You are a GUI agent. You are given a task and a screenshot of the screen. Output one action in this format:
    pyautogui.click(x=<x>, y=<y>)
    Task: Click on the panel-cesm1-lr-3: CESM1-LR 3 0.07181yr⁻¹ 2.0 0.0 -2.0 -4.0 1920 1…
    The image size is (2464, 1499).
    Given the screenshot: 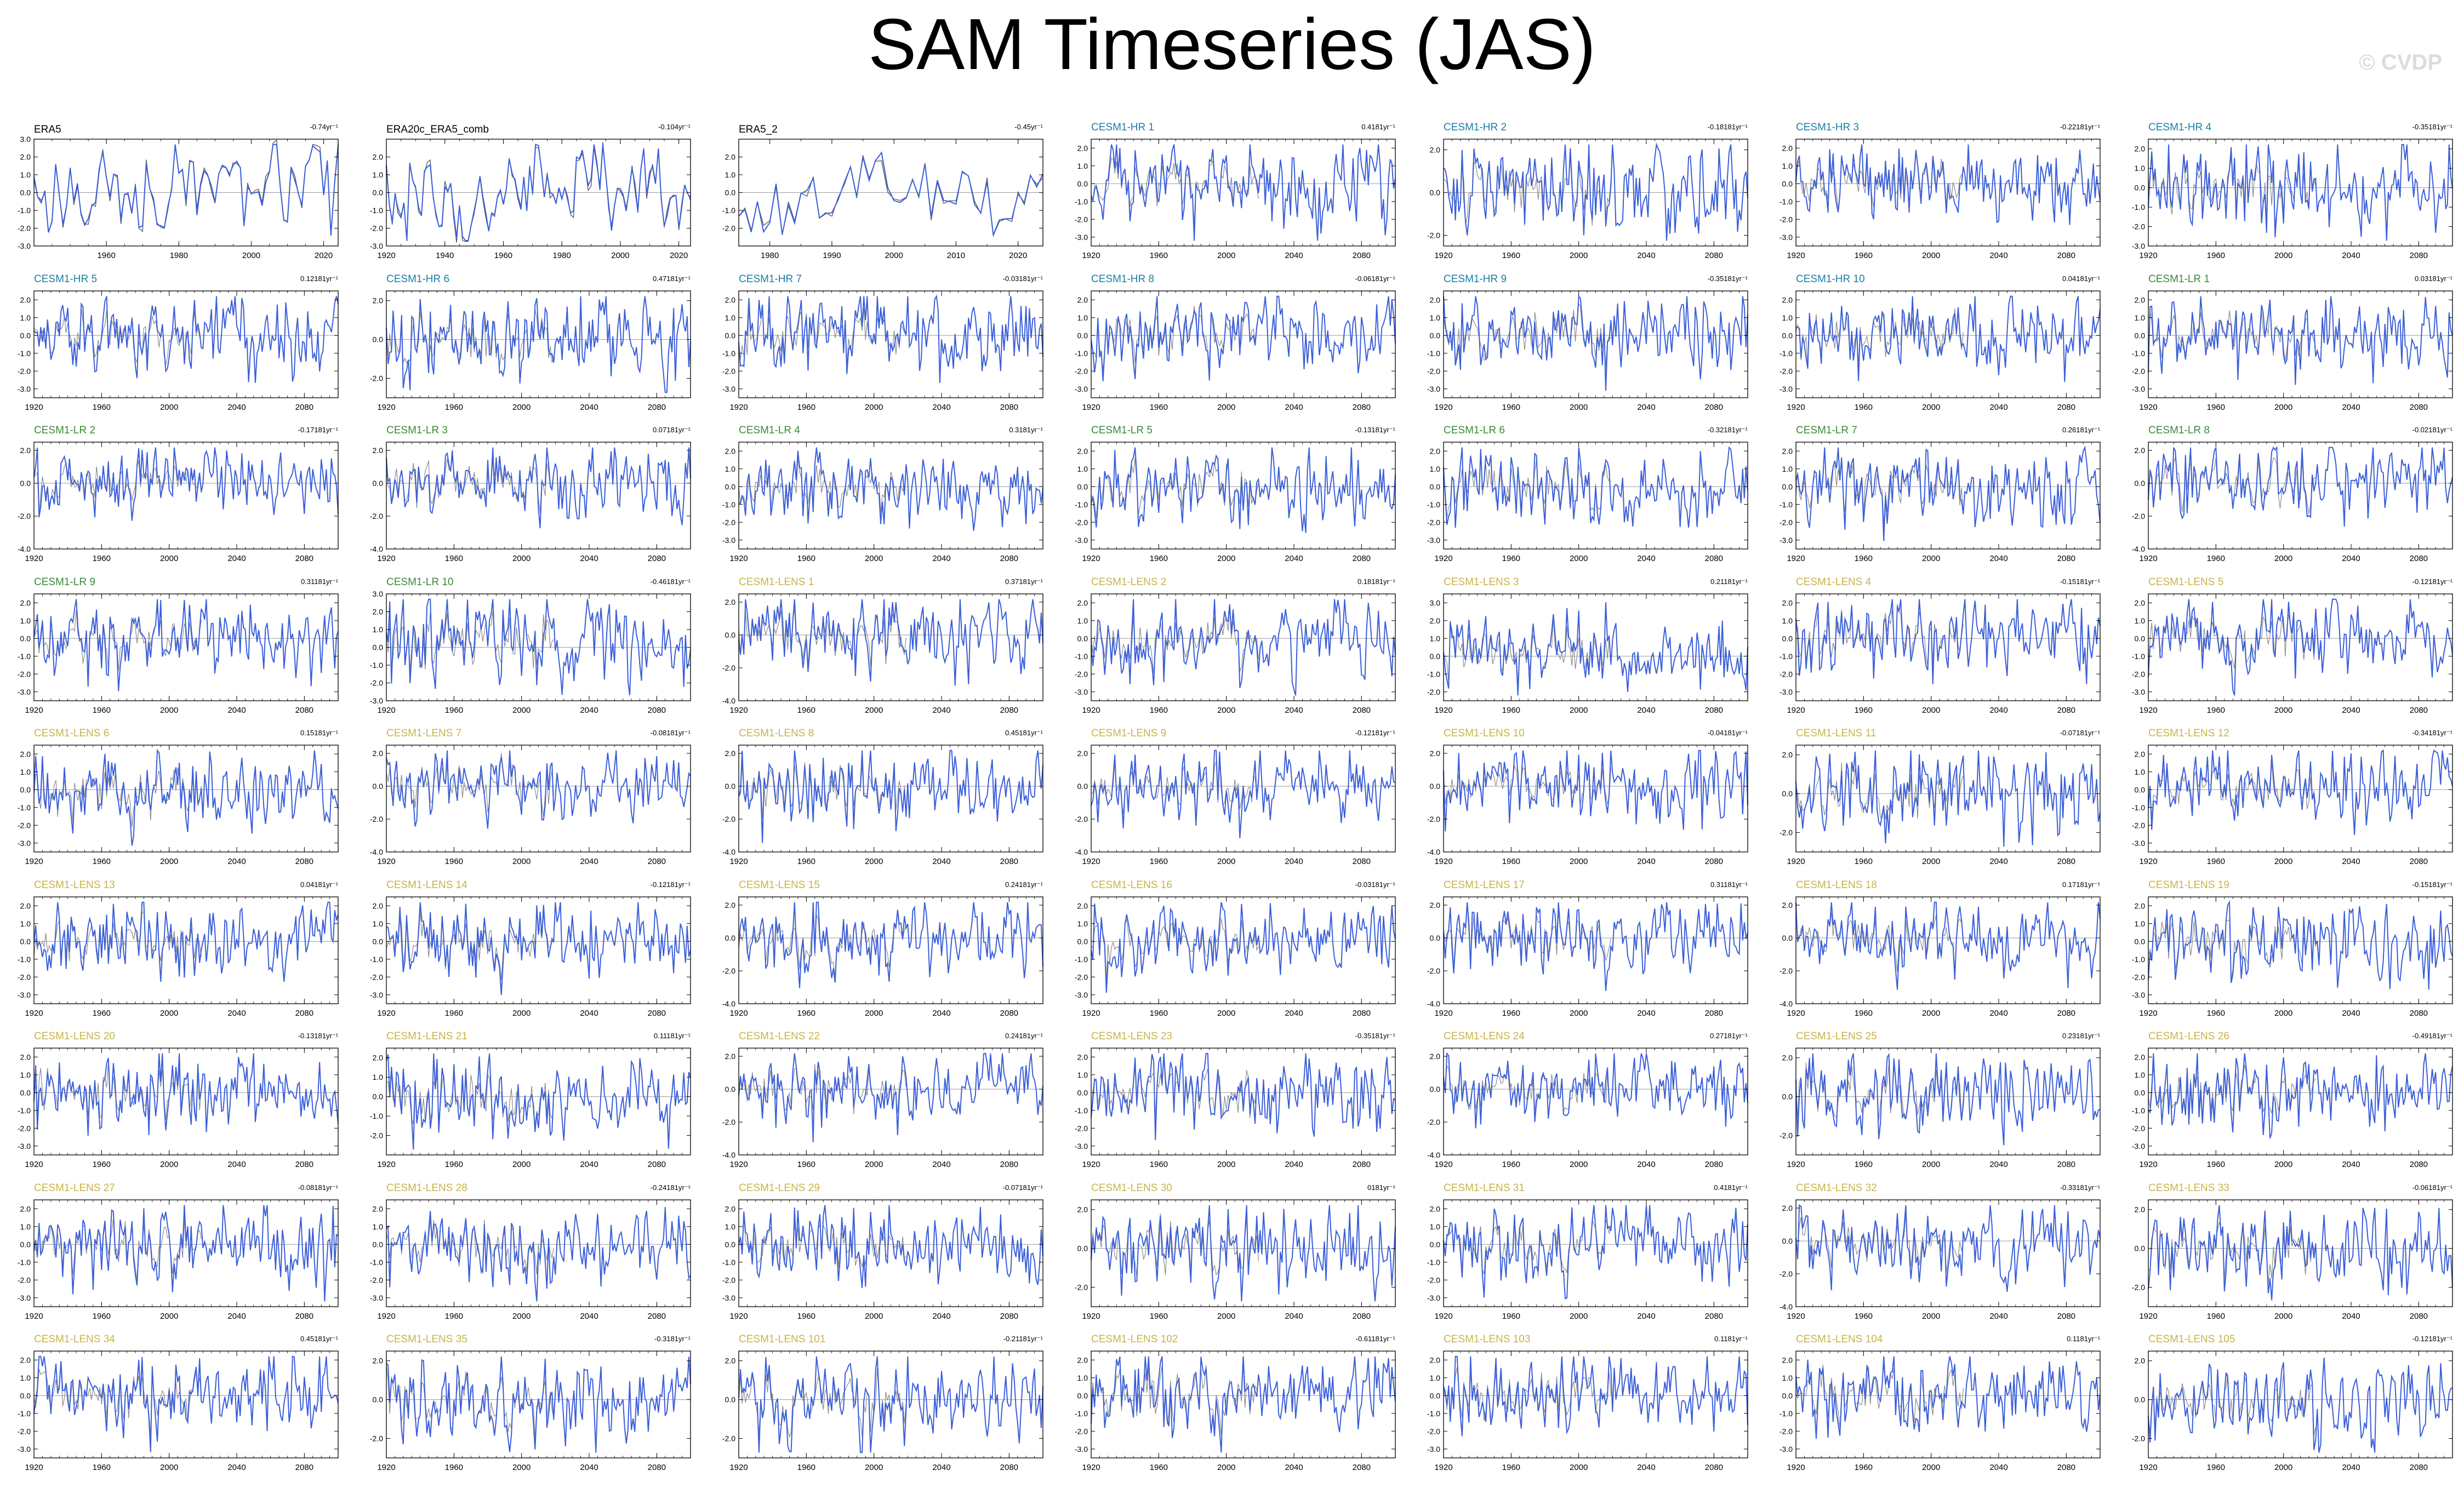 What is the action you would take?
    pyautogui.click(x=525, y=496)
    